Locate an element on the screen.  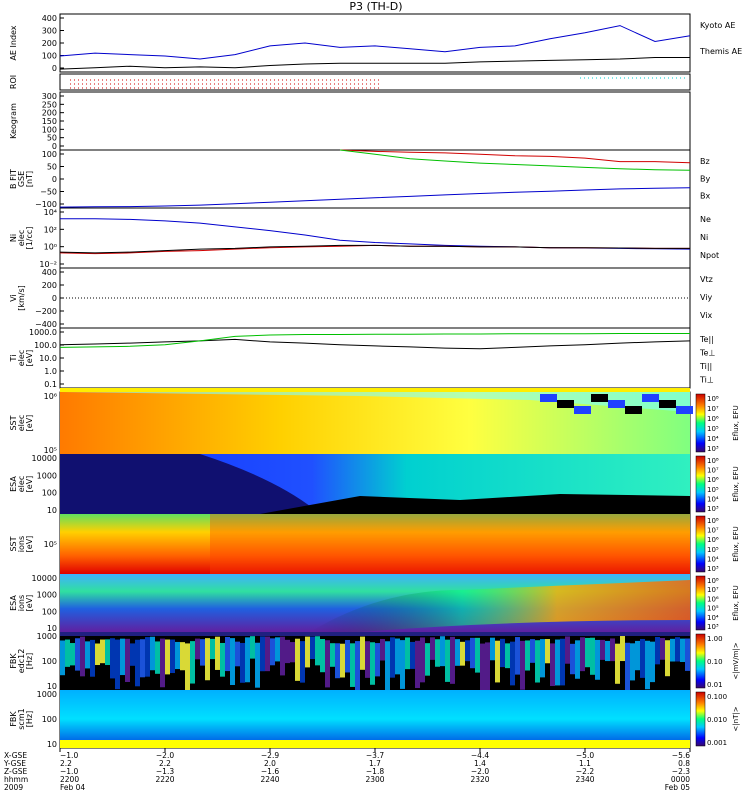
colorbar-tick: 0.100 is located at coordinates (717, 697).